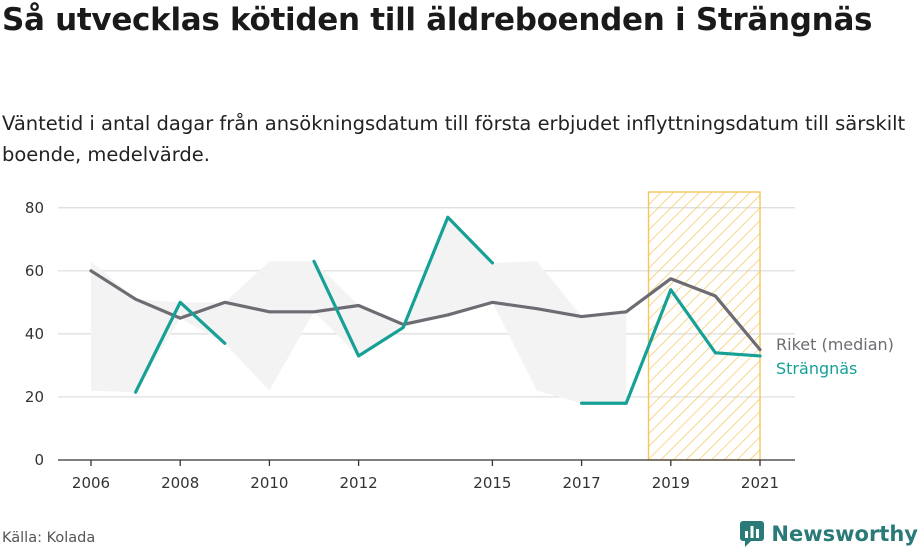 The height and width of the screenshot is (552, 920). Describe the element at coordinates (34, 334) in the screenshot. I see `y-tick-label: 40` at that location.